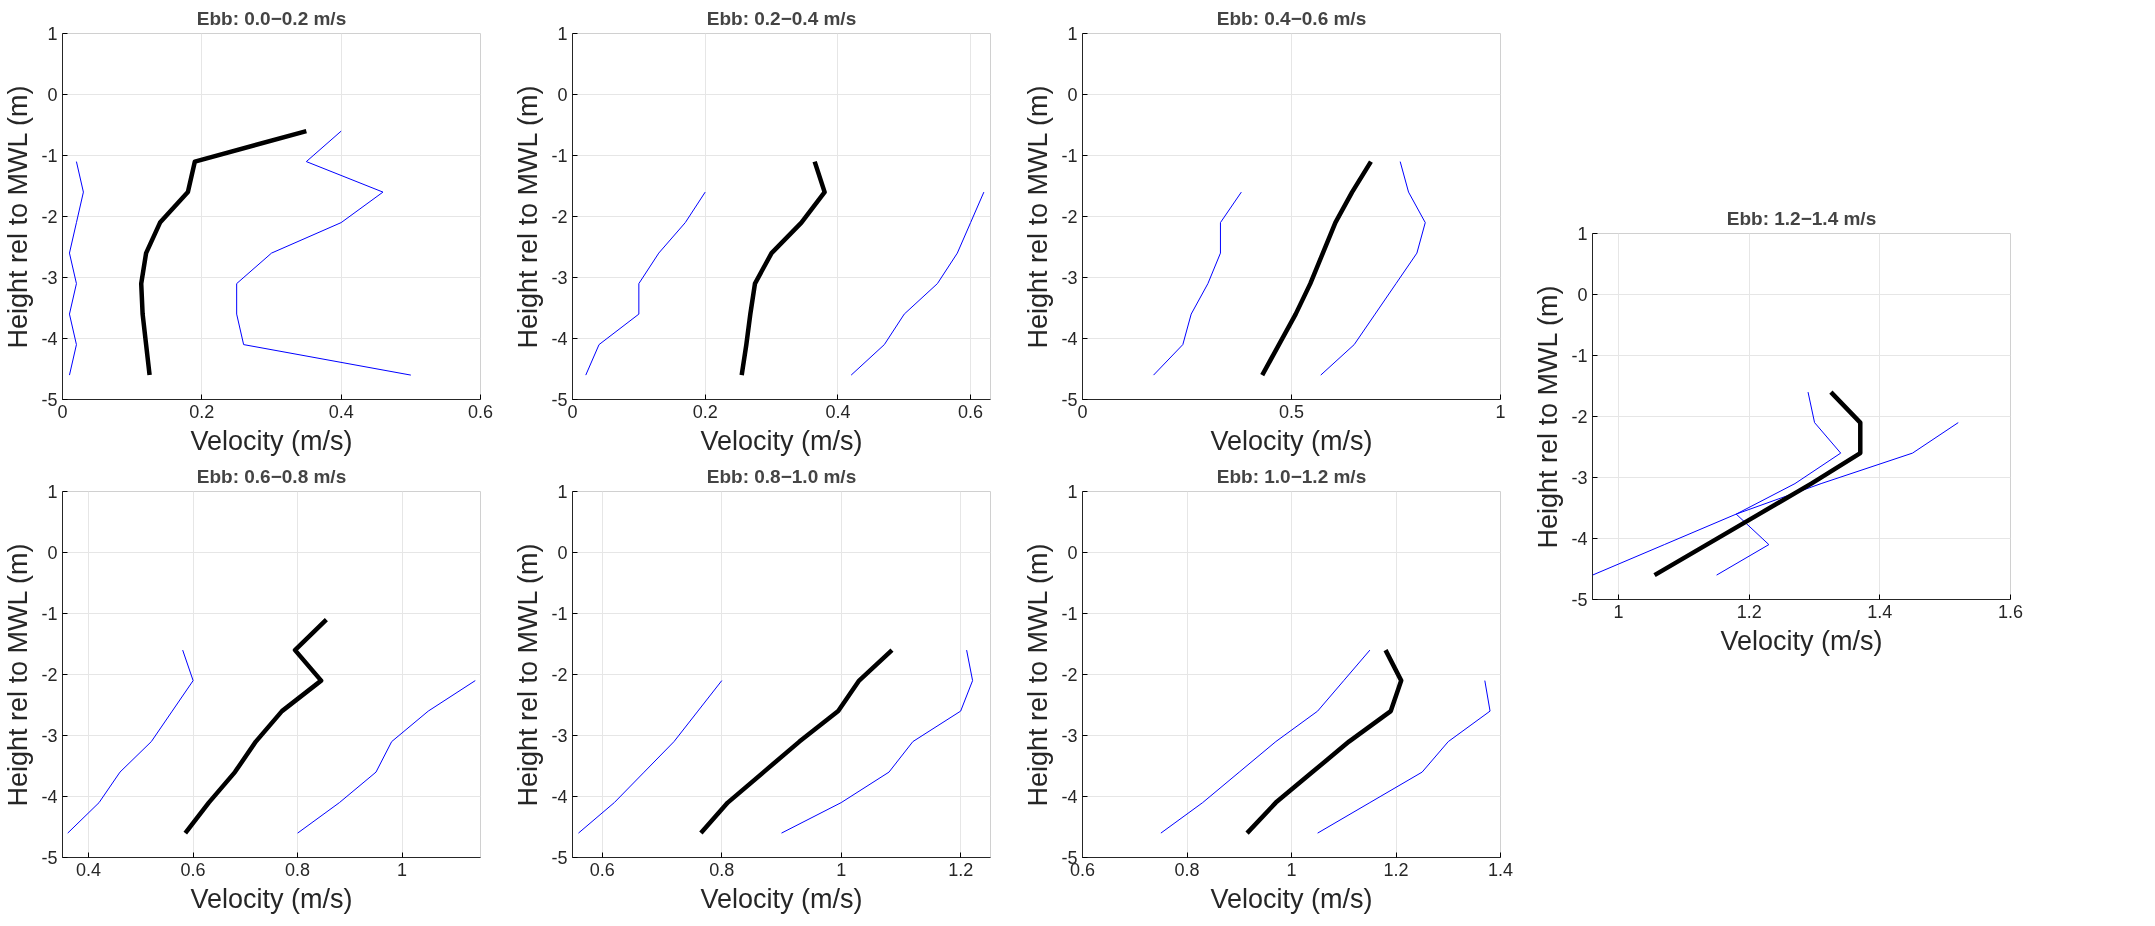 This screenshot has height=926, width=2155. I want to click on chart-title: Ebb: 0.2−0.4 m/s, so click(781, 18).